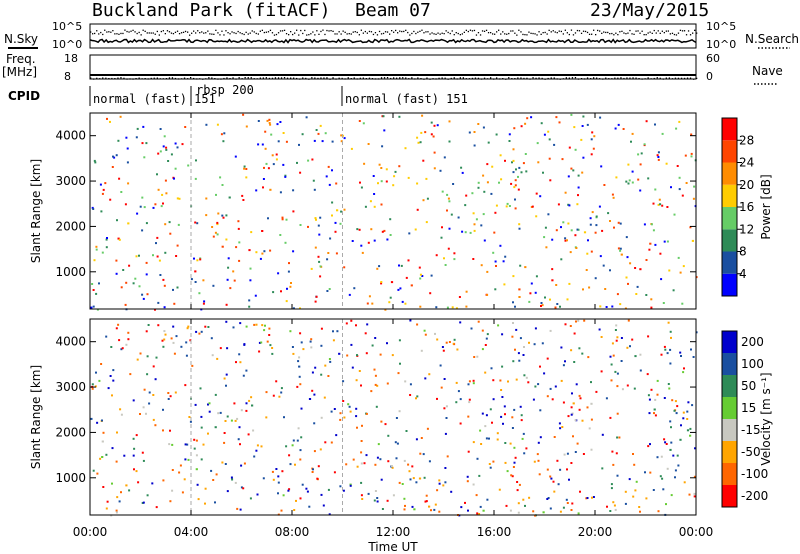  I want to click on velocity-colorbar-tick-label: -15, so click(751, 430).